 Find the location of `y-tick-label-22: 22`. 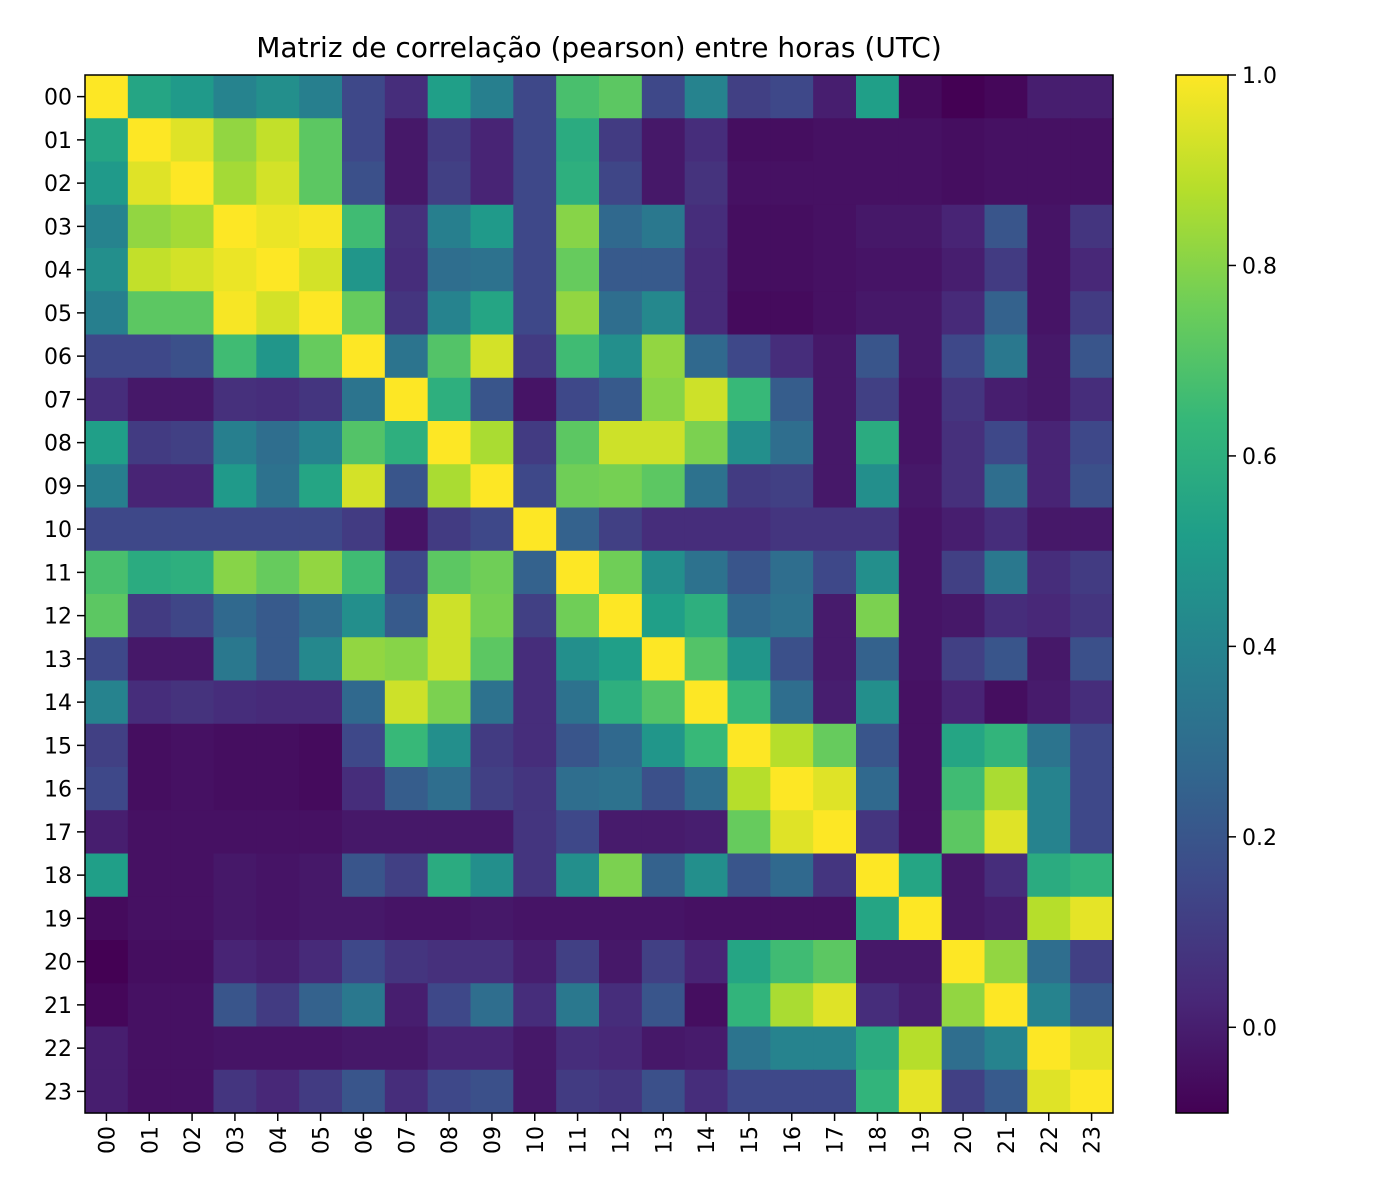

y-tick-label-22: 22 is located at coordinates (58, 1049).